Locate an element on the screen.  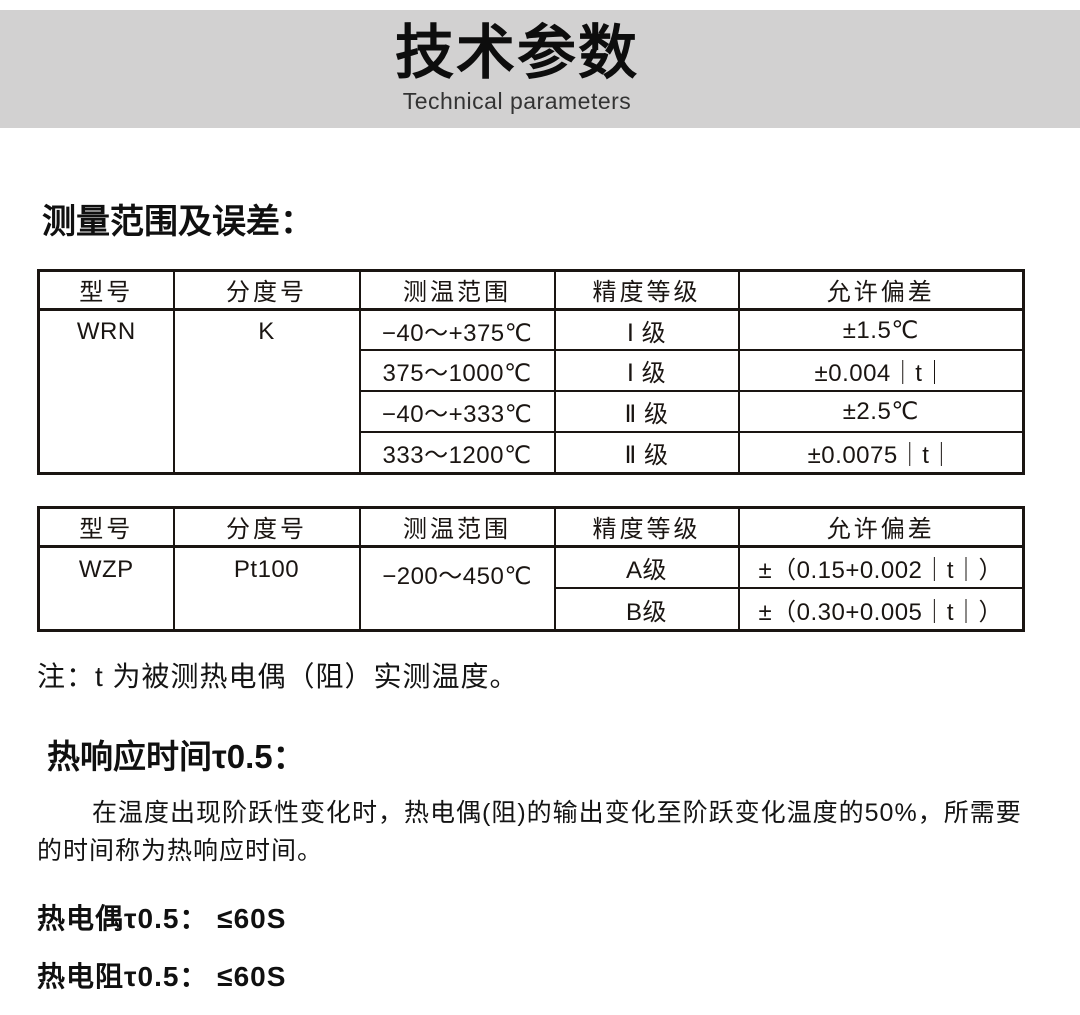
title-group: 技术参数 Technical parameters is located at coordinates (516, 67).